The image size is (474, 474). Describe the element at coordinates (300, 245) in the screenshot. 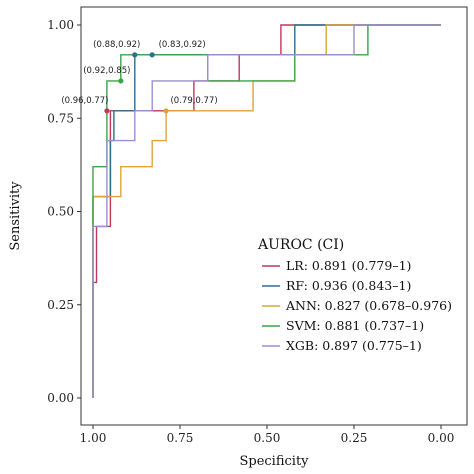

I see `legend-title: AUROC (CI)` at that location.